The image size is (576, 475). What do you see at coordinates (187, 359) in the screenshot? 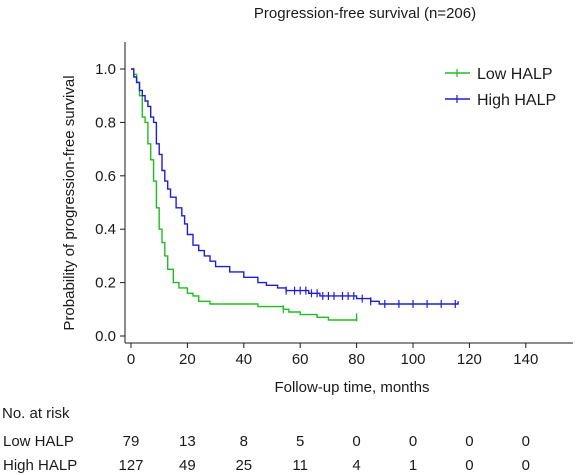
I see `x-tick-label: 20` at bounding box center [187, 359].